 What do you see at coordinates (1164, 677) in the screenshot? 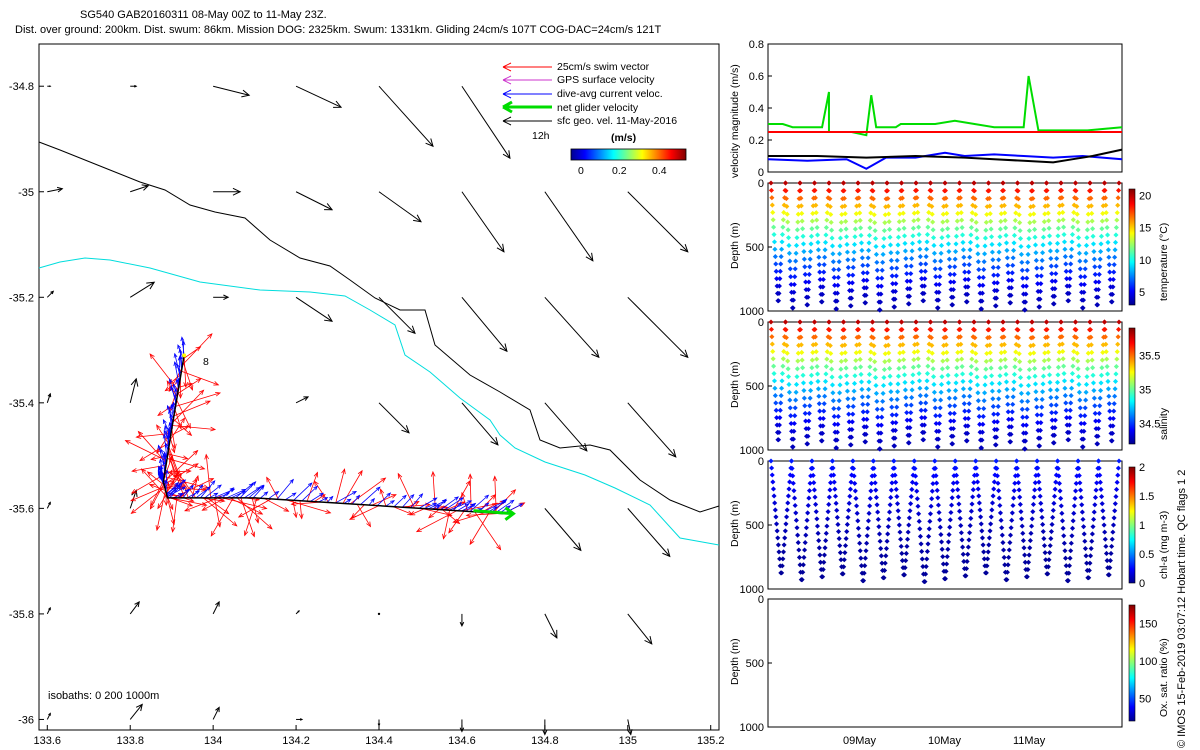
I see `colorbar-label: Ox. sat. ratio (%)` at bounding box center [1164, 677].